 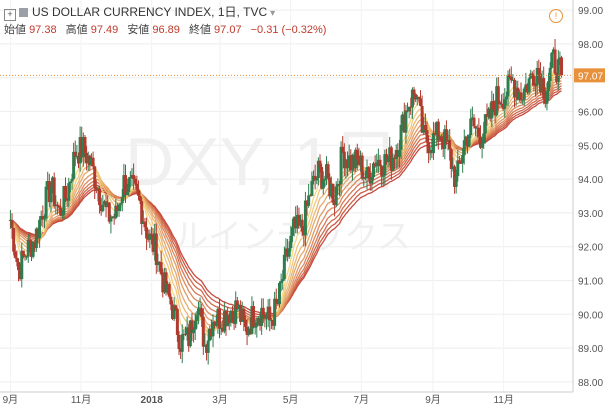 What do you see at coordinates (291, 400) in the screenshot?
I see `x-tick-label: 5月` at bounding box center [291, 400].